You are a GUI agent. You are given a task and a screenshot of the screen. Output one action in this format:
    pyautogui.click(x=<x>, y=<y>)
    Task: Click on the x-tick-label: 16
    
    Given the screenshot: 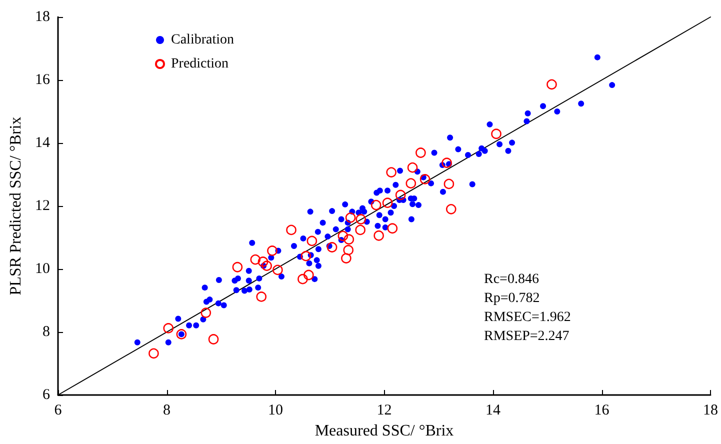 What is the action you would take?
    pyautogui.click(x=602, y=410)
    